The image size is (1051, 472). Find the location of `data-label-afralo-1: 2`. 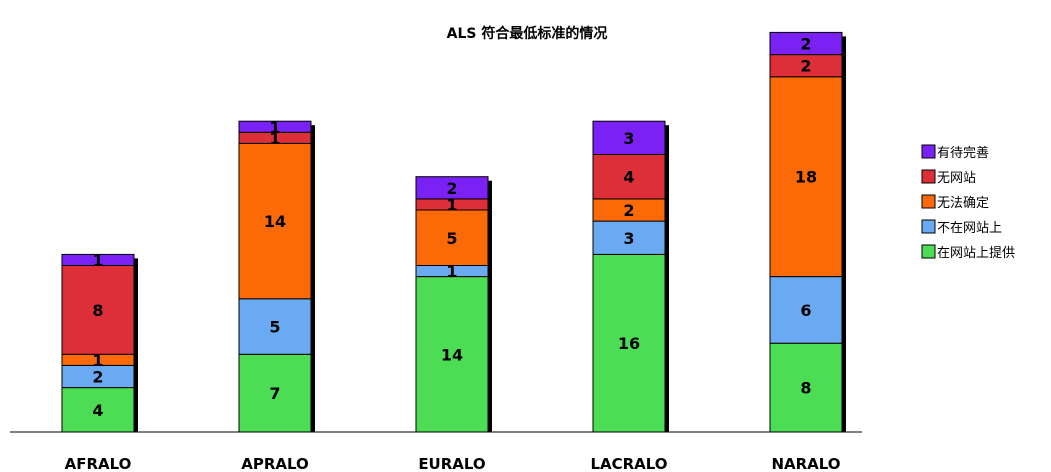

data-label-afralo-1: 2 is located at coordinates (97, 377).